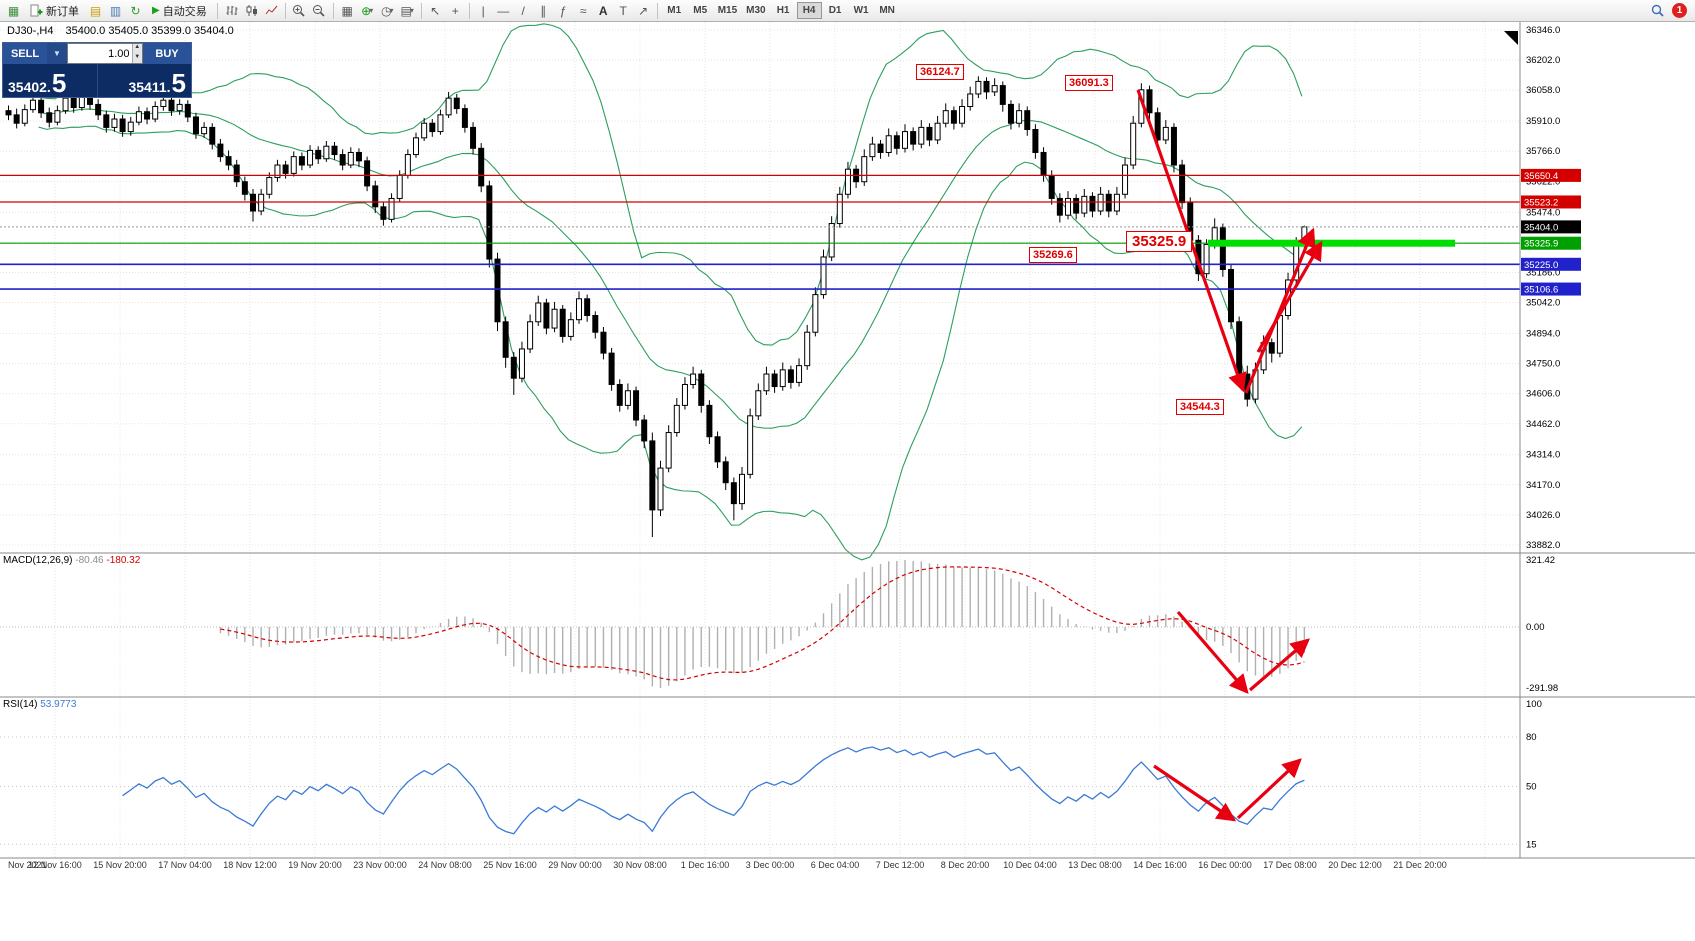 The width and height of the screenshot is (1695, 941). I want to click on svg-text: 12 Nov 16:00, so click(55, 865).